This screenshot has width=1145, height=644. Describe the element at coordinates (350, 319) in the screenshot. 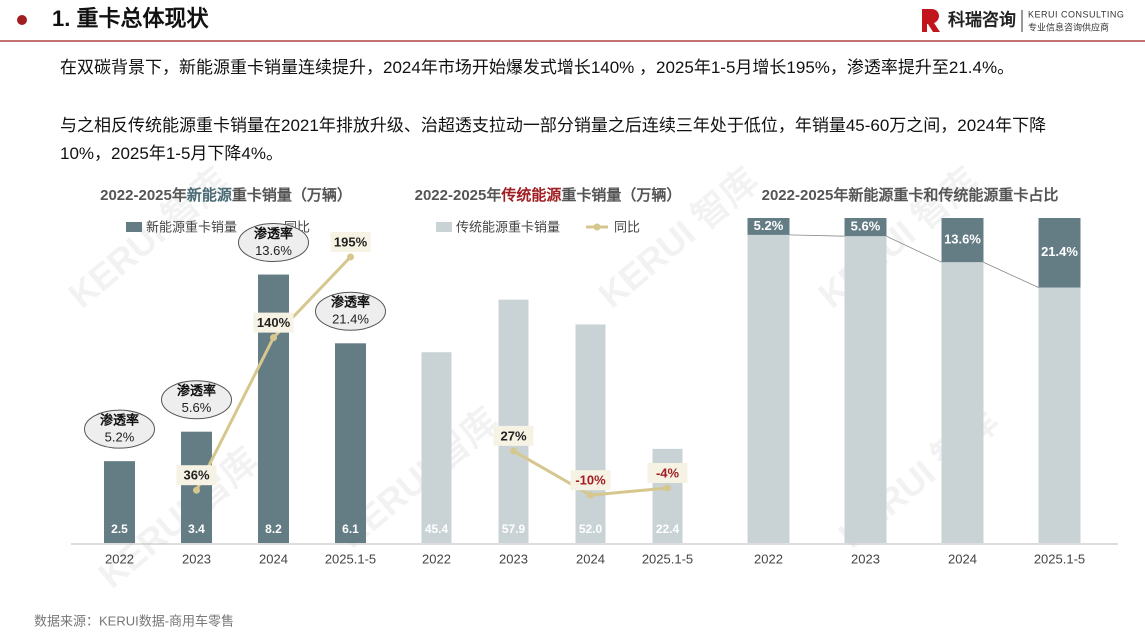

I see `penetration-value: 21.4%` at that location.